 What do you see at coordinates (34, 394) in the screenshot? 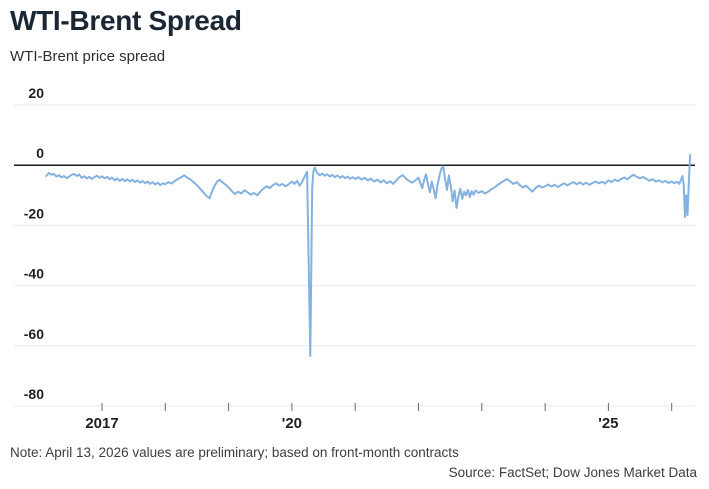
I see `y-axis-label: -80` at bounding box center [34, 394].